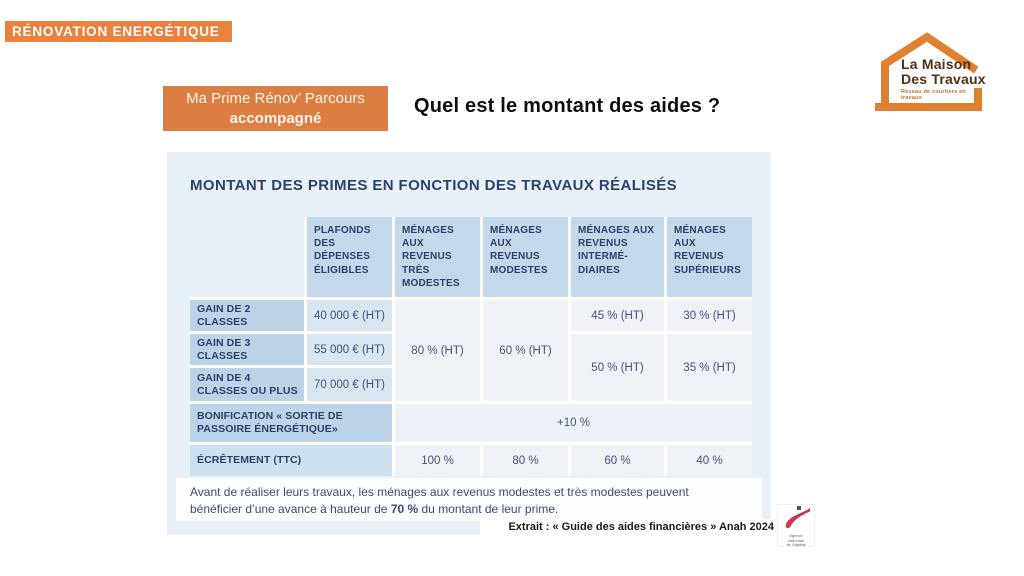  What do you see at coordinates (617, 315) in the screenshot?
I see `rate-intermediaires-gain2: 45 % (HT)` at bounding box center [617, 315].